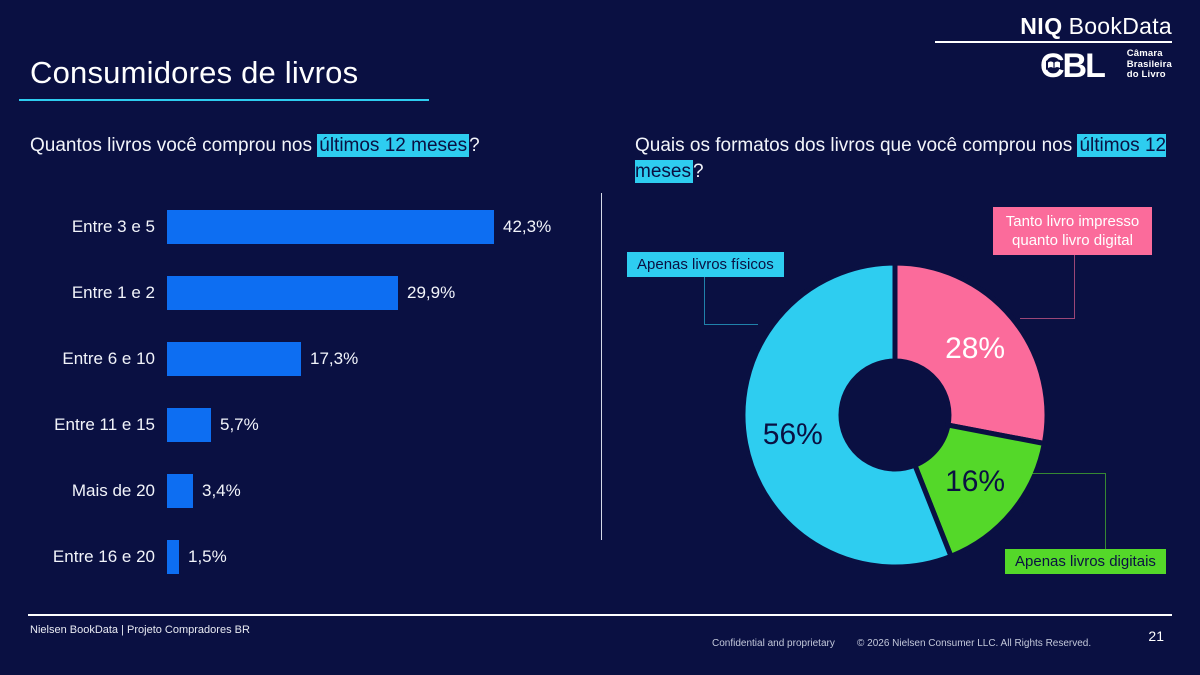  What do you see at coordinates (1053, 42) in the screenshot?
I see `brand-divider-line` at bounding box center [1053, 42].